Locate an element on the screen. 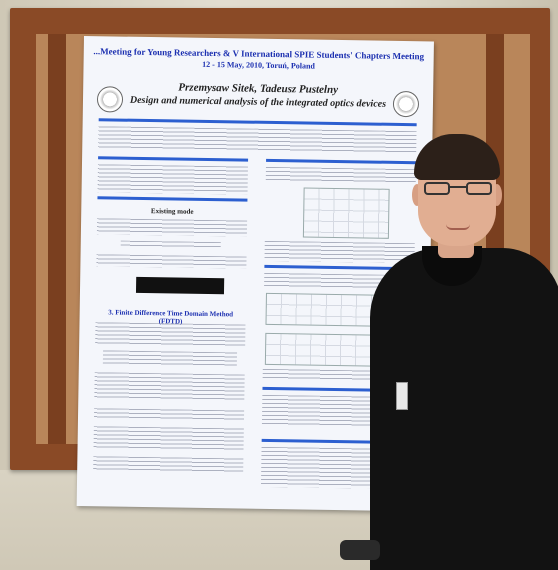 This screenshot has height=570, width=558. glasses-bridge is located at coordinates (458, 187).